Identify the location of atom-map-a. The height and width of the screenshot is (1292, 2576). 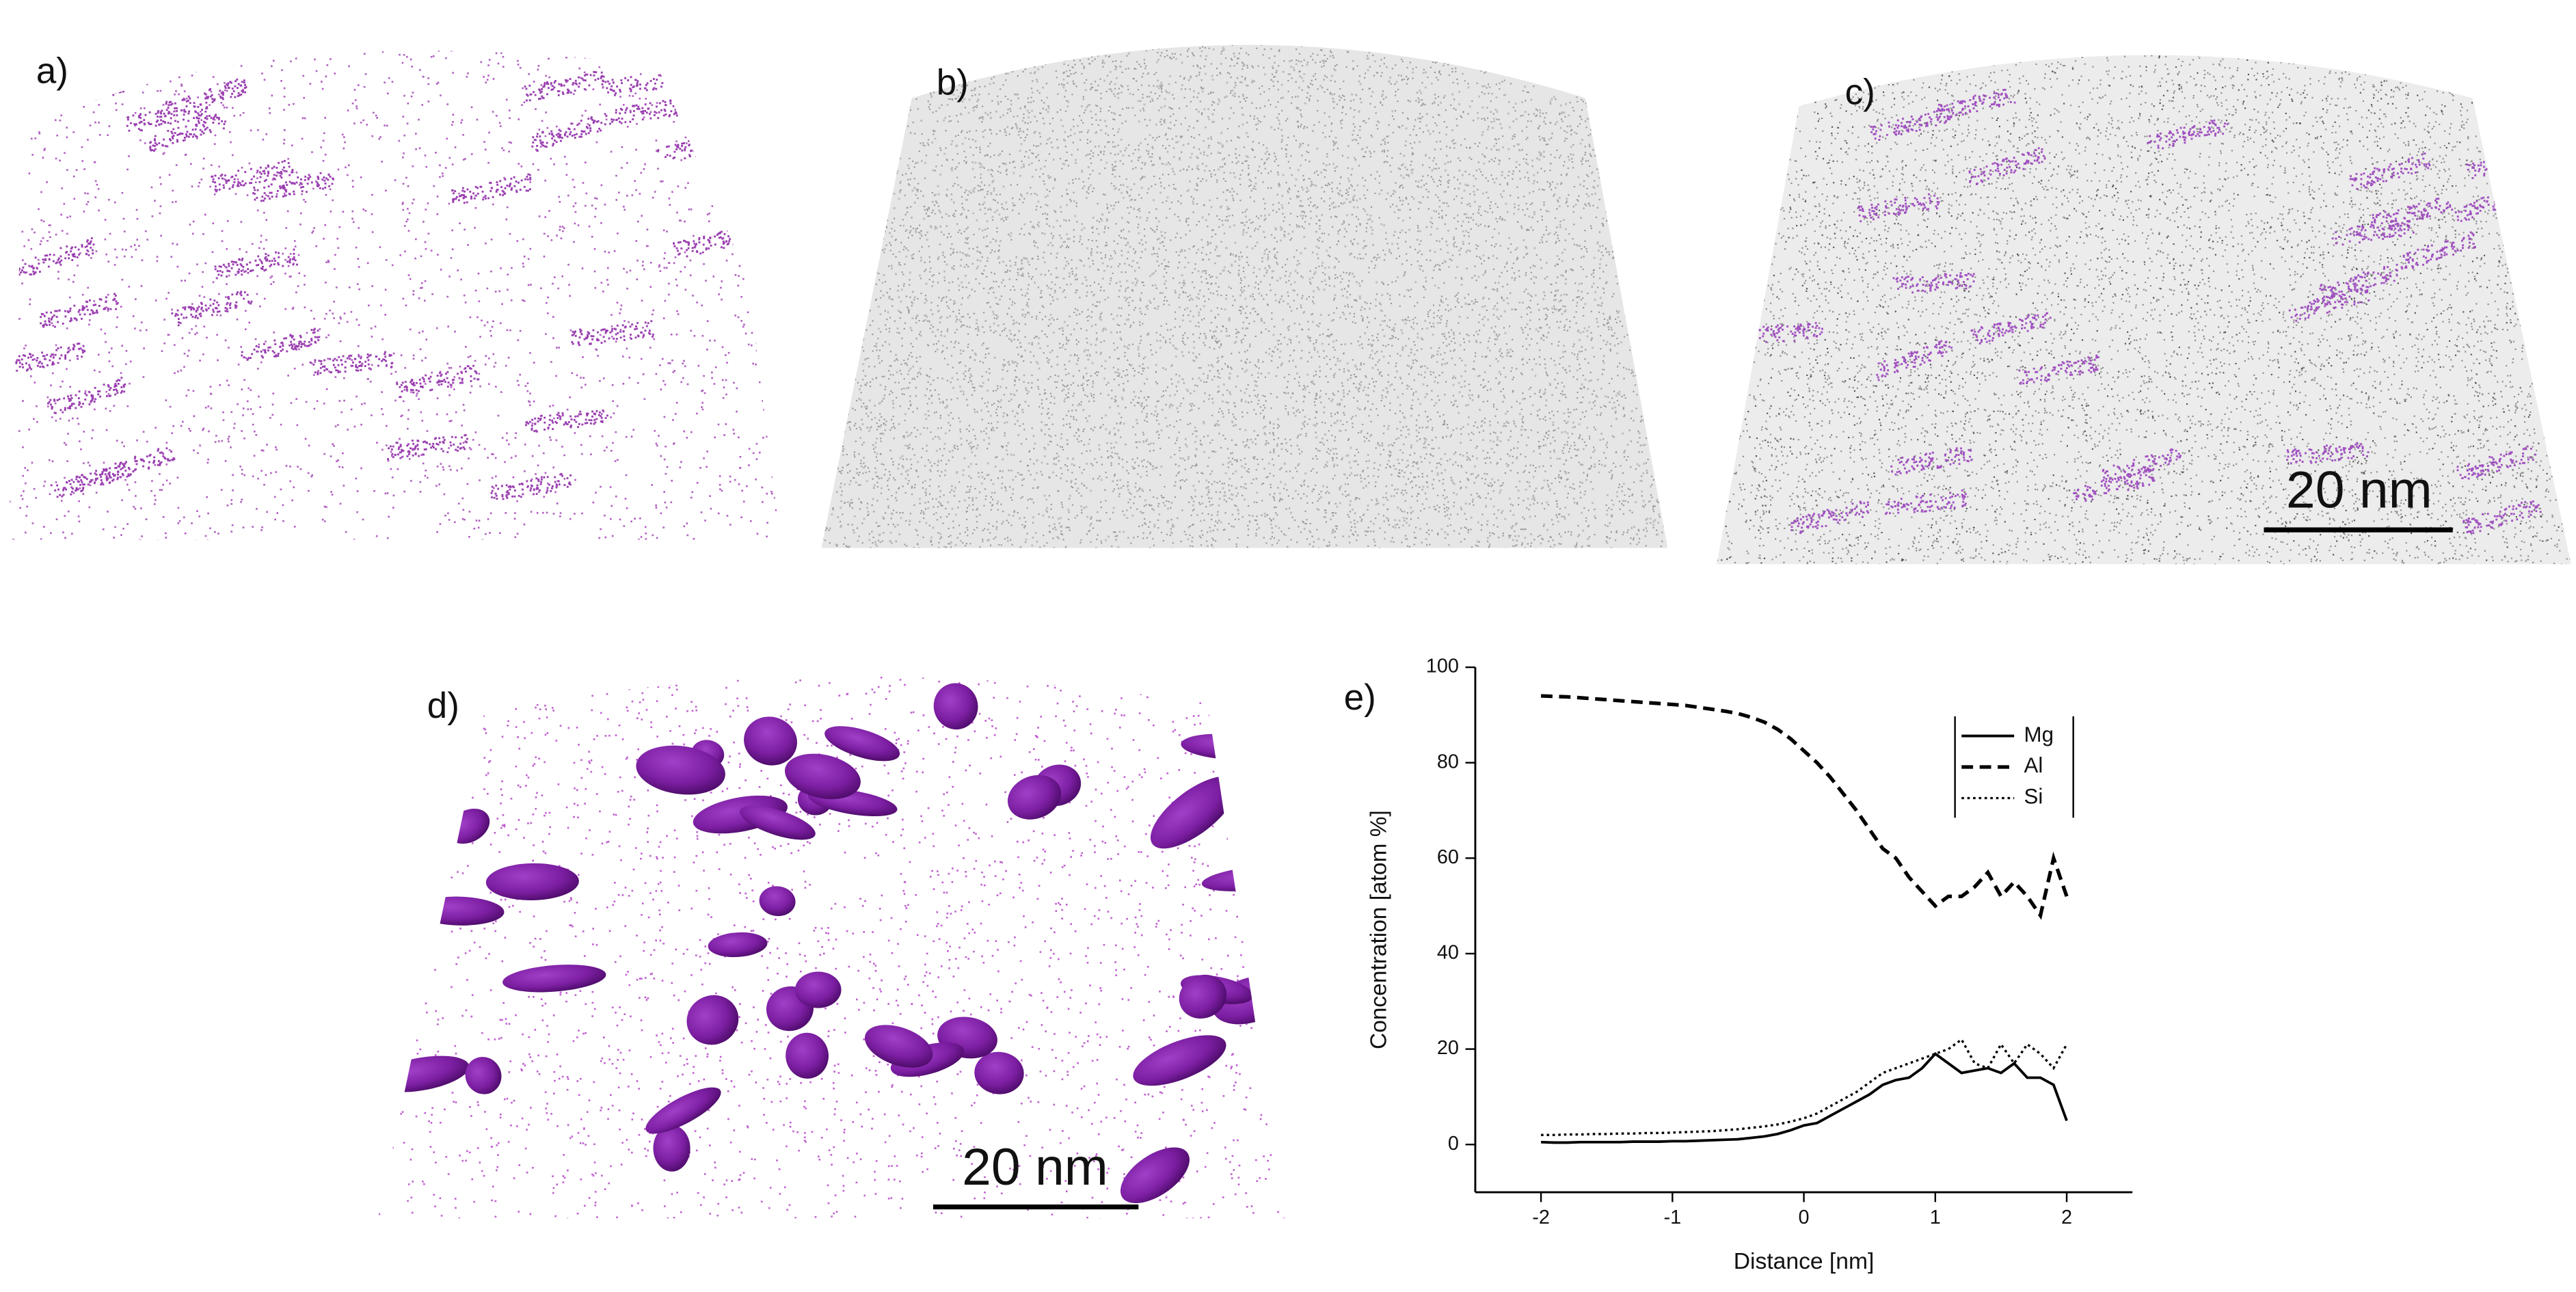
(394, 295).